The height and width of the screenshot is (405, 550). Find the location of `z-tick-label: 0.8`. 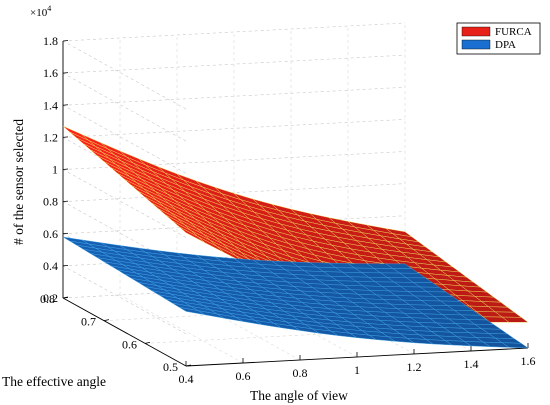

z-tick-label: 0.8 is located at coordinates (50, 202).